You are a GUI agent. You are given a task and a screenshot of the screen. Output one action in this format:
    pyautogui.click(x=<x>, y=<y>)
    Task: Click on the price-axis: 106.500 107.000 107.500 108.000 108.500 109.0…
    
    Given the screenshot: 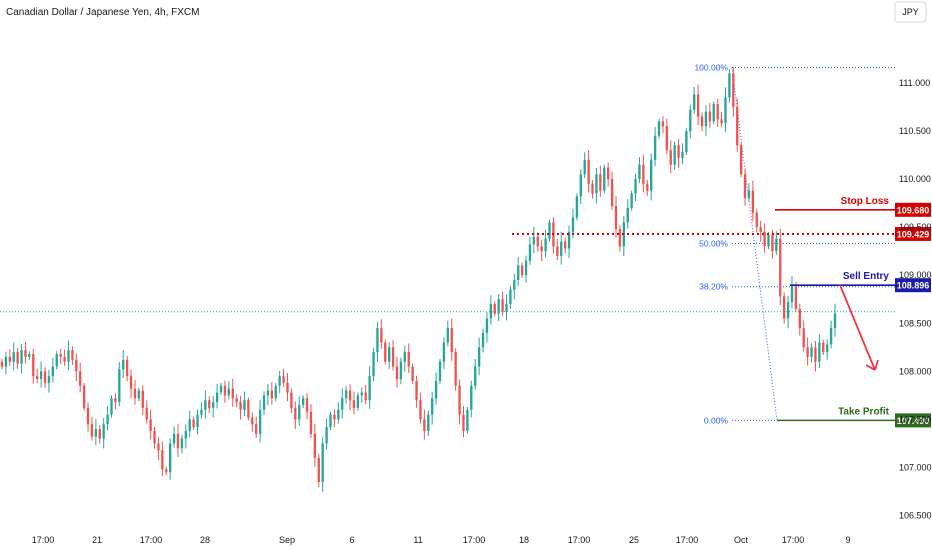 What is the action you would take?
    pyautogui.click(x=915, y=299)
    